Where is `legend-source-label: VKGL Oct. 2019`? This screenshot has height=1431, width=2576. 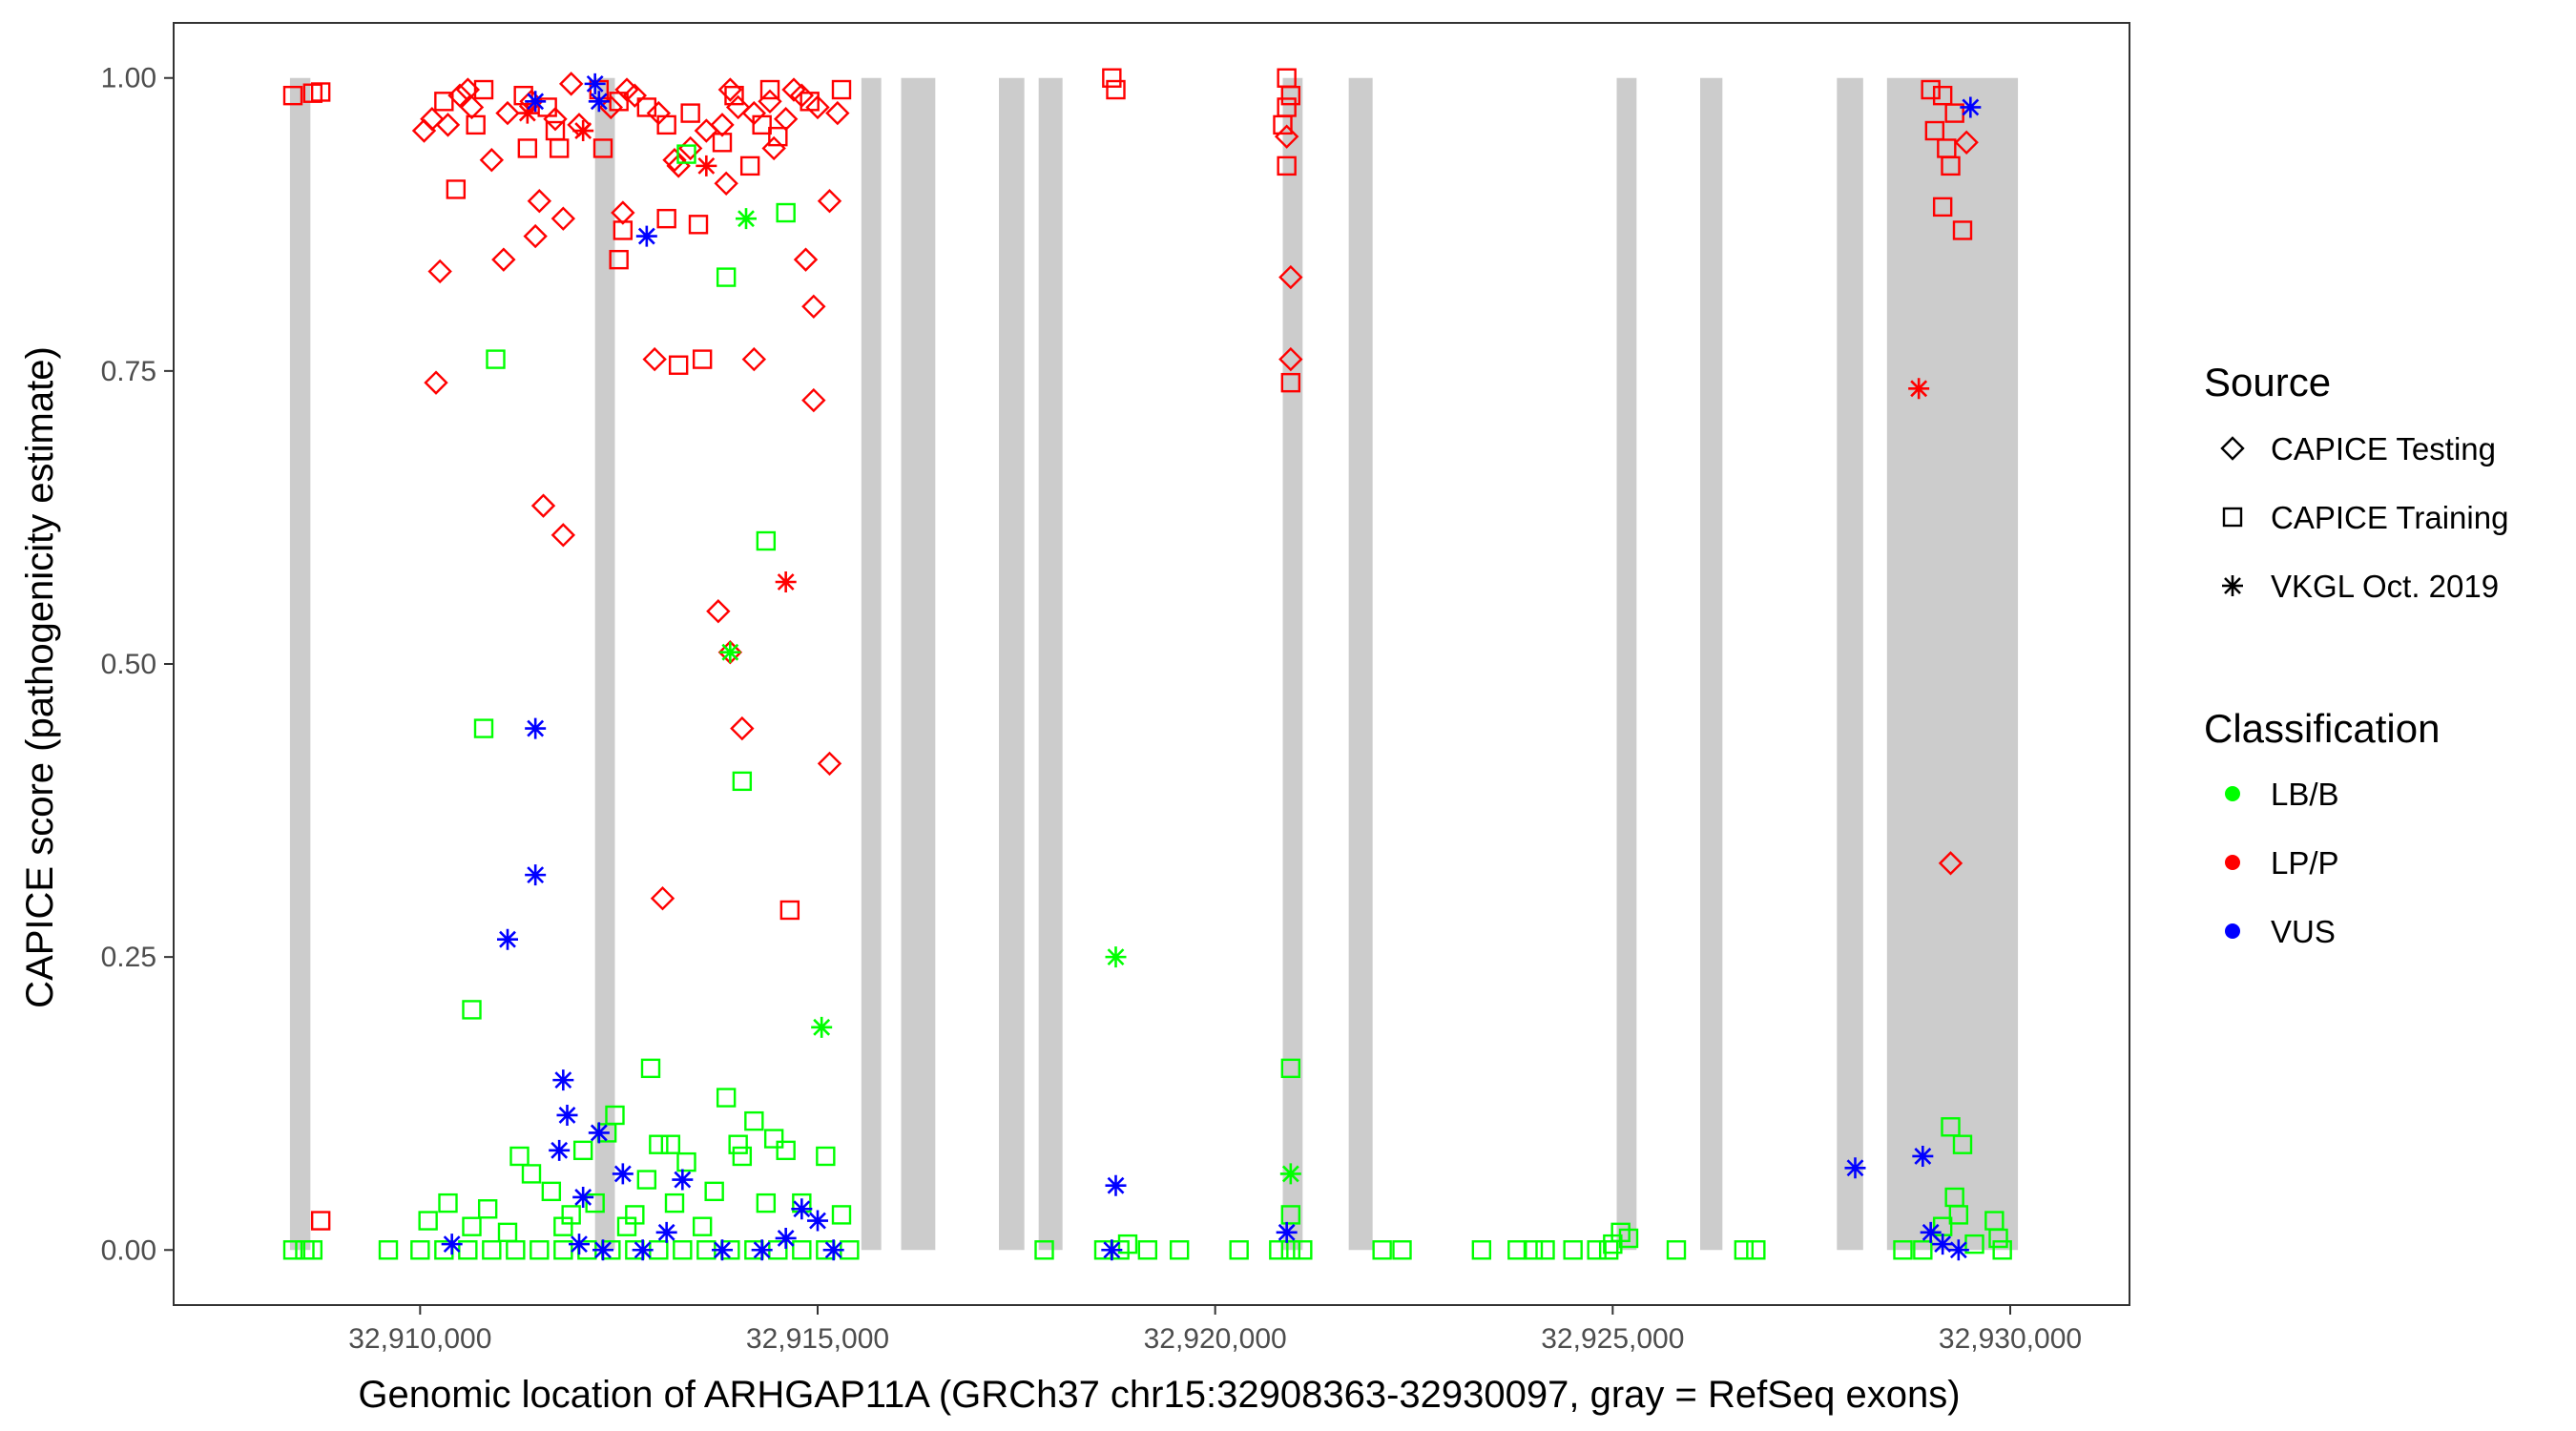
legend-source-label: VKGL Oct. 2019 is located at coordinates (2385, 586).